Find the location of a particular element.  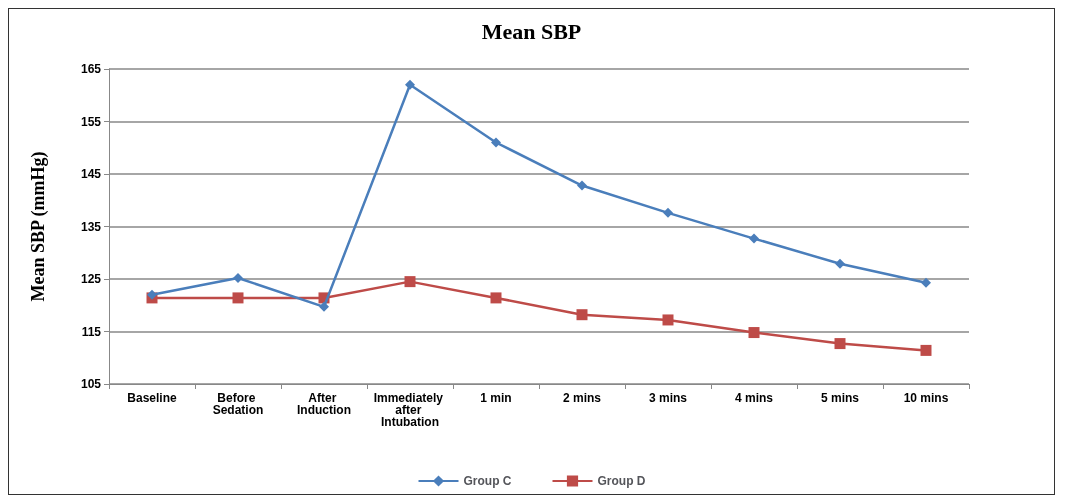

legend-label: Group C is located at coordinates (487, 481).